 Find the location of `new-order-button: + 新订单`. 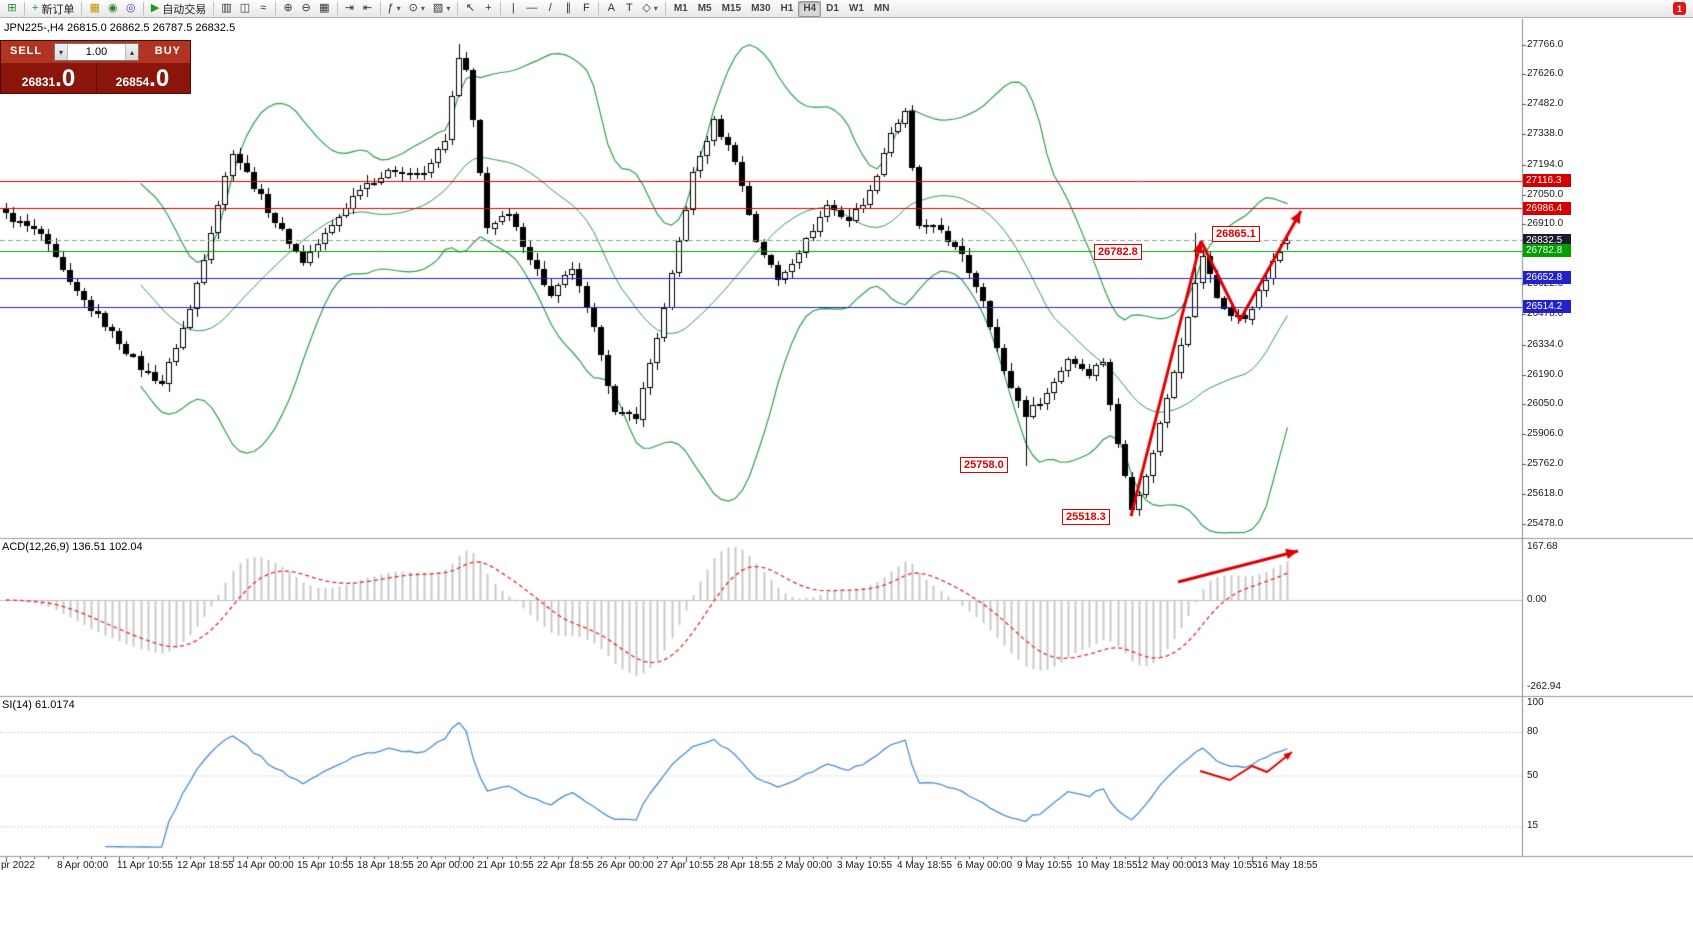

new-order-button: + 新订单 is located at coordinates (53, 9).